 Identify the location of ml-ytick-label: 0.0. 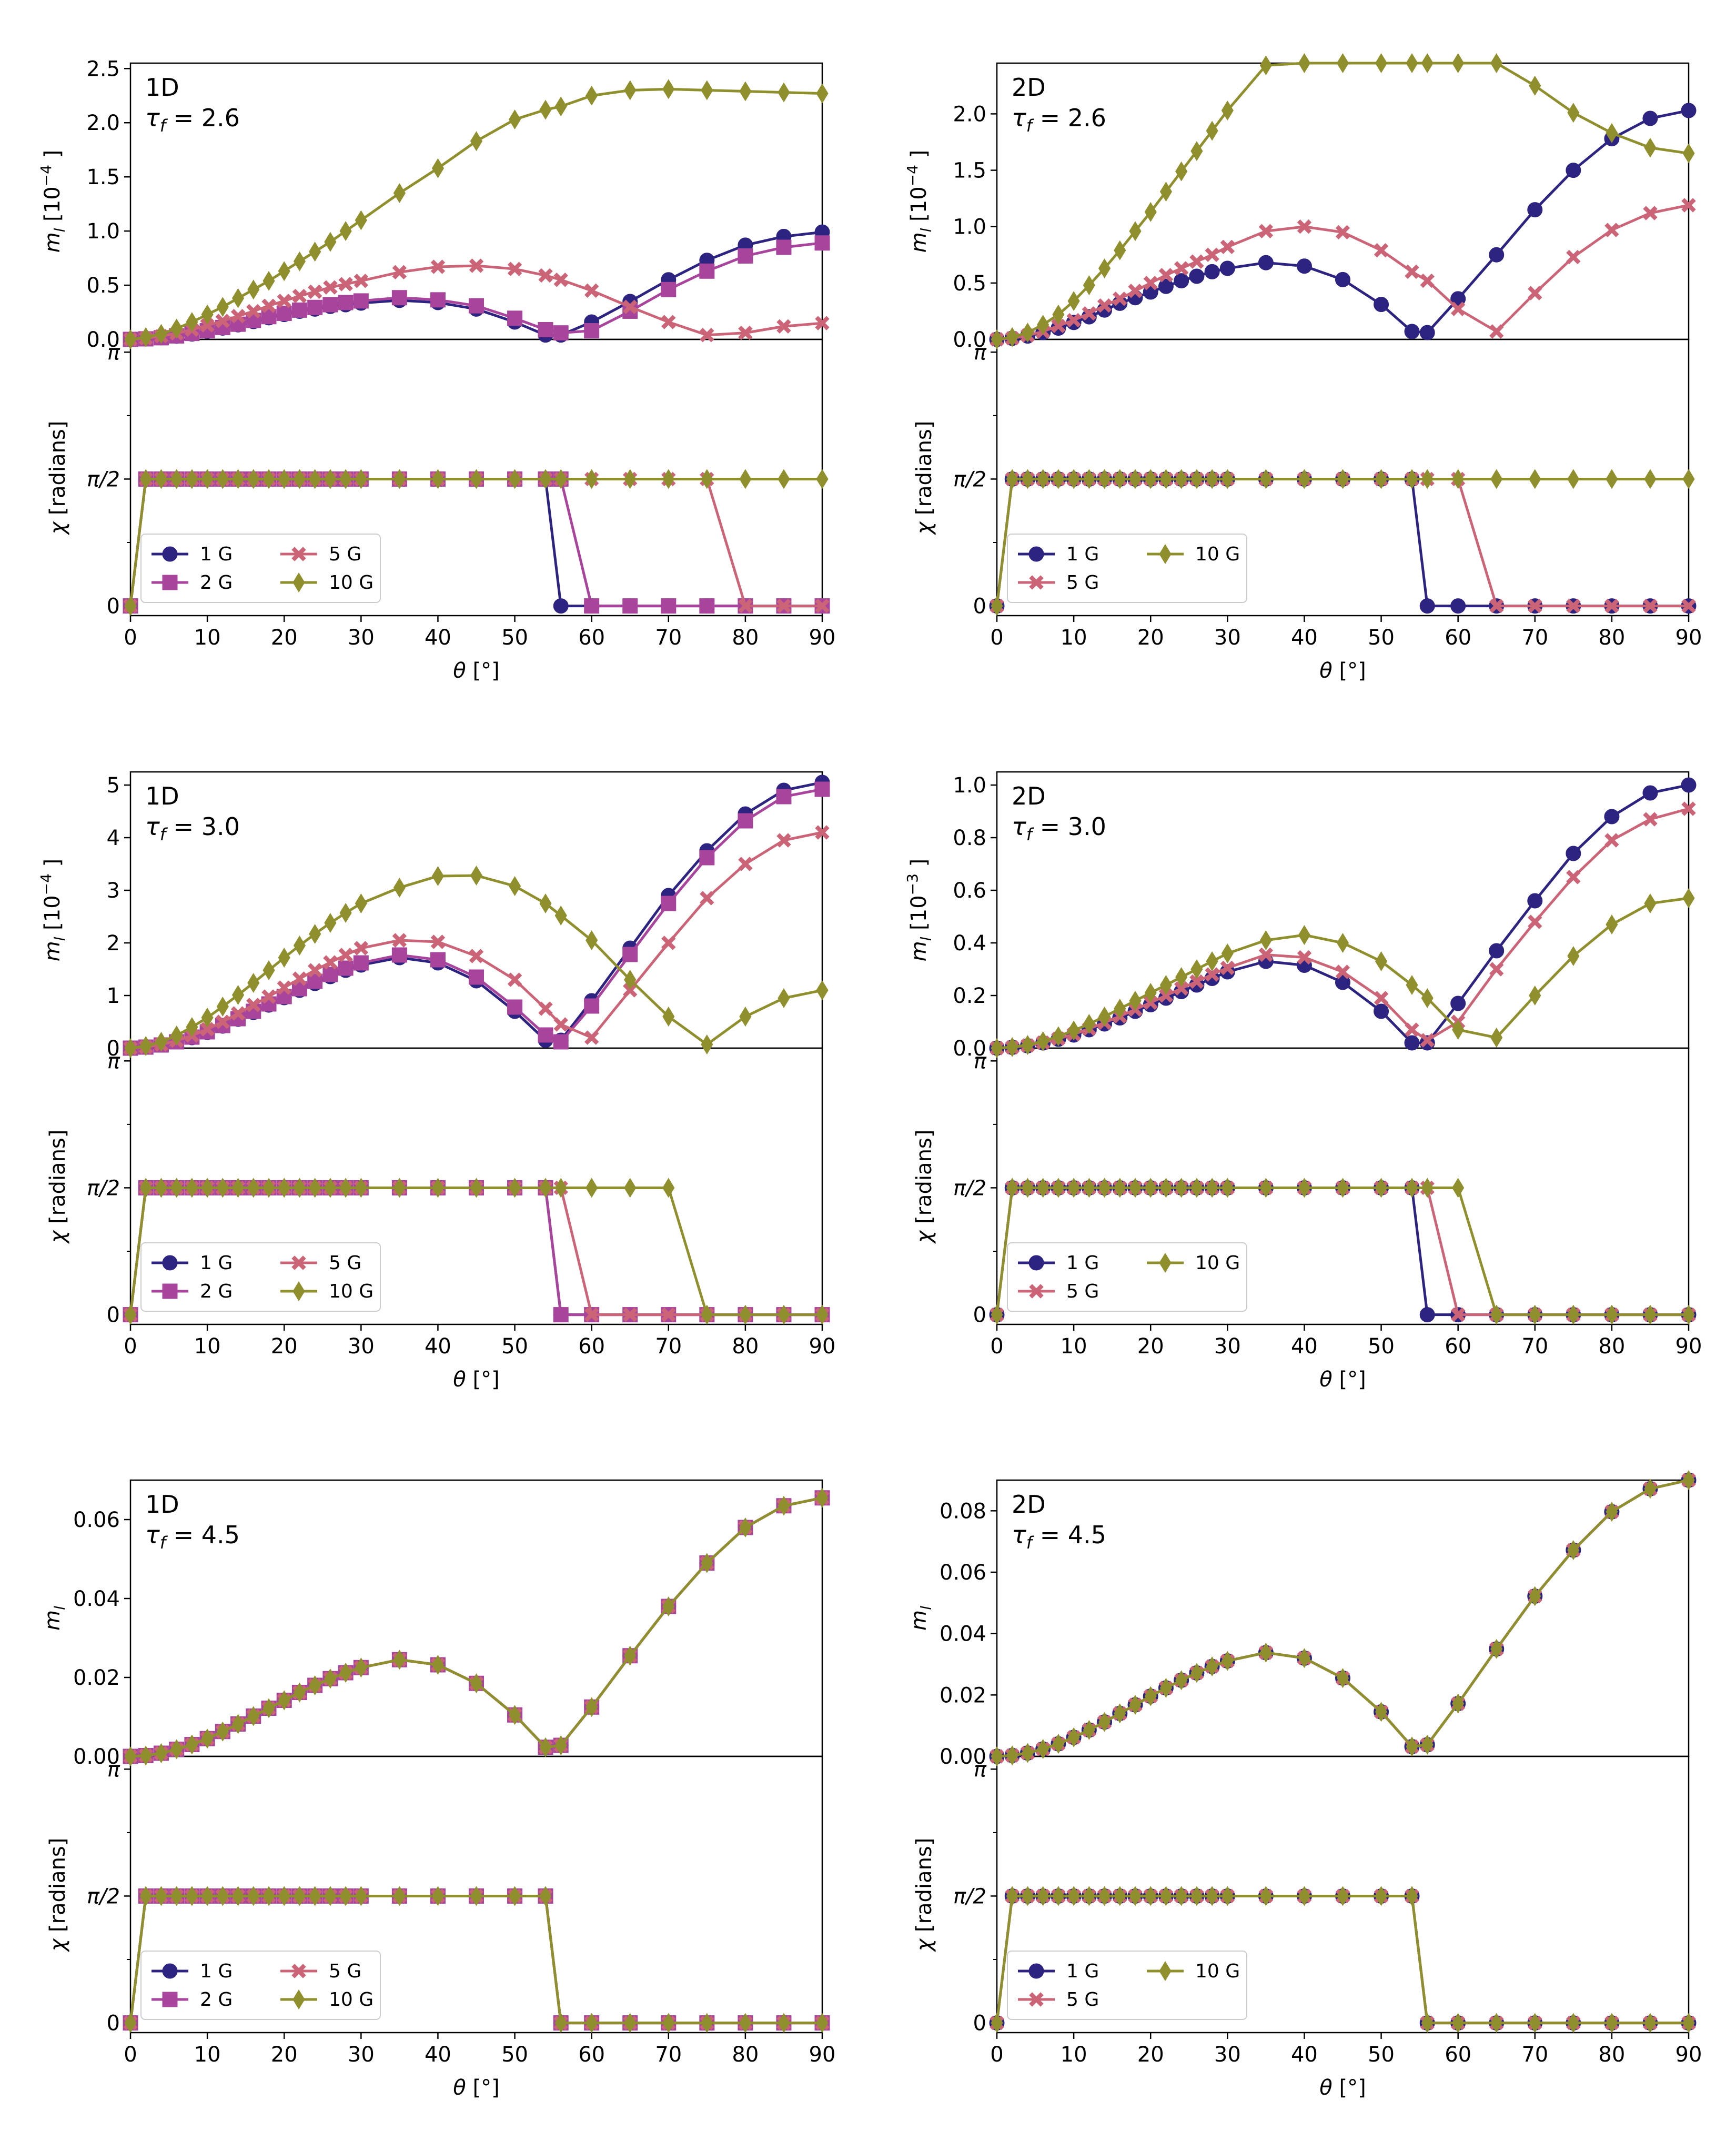
(969, 340).